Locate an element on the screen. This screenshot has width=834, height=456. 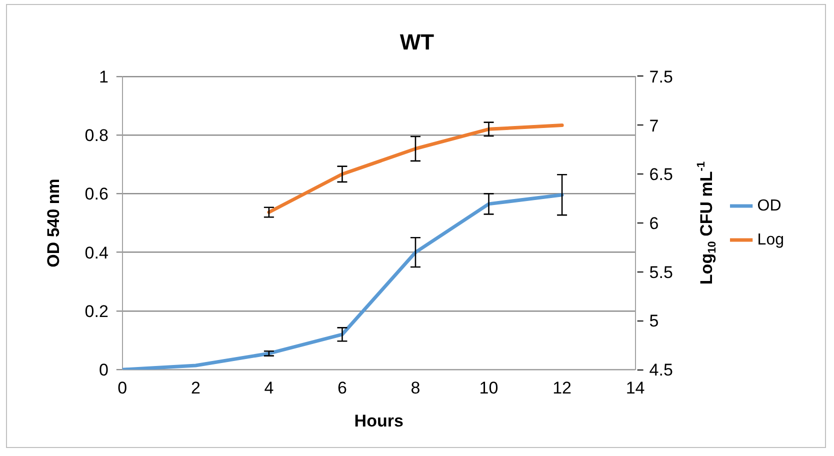
y2-axis-title: Log10 CFU mL-1 is located at coordinates (706, 223).